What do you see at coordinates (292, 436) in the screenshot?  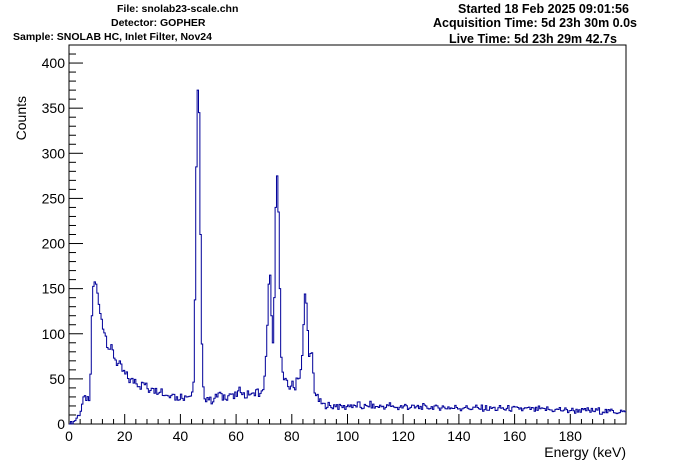 I see `x-tick-label: 80` at bounding box center [292, 436].